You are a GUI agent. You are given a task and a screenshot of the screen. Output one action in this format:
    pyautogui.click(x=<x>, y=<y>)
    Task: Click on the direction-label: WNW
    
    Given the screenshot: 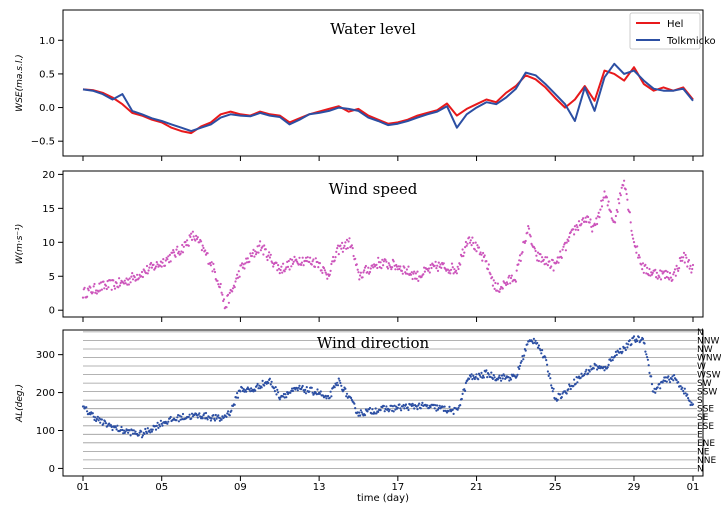 What is the action you would take?
    pyautogui.click(x=709, y=359)
    